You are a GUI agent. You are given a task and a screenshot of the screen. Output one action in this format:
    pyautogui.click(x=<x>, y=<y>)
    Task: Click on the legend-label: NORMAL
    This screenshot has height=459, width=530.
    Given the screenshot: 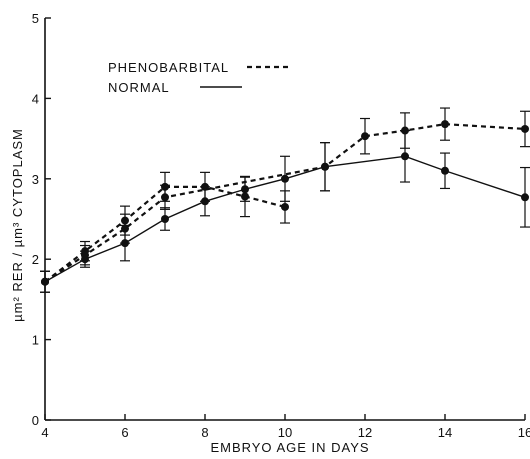 What is the action you would take?
    pyautogui.click(x=139, y=87)
    